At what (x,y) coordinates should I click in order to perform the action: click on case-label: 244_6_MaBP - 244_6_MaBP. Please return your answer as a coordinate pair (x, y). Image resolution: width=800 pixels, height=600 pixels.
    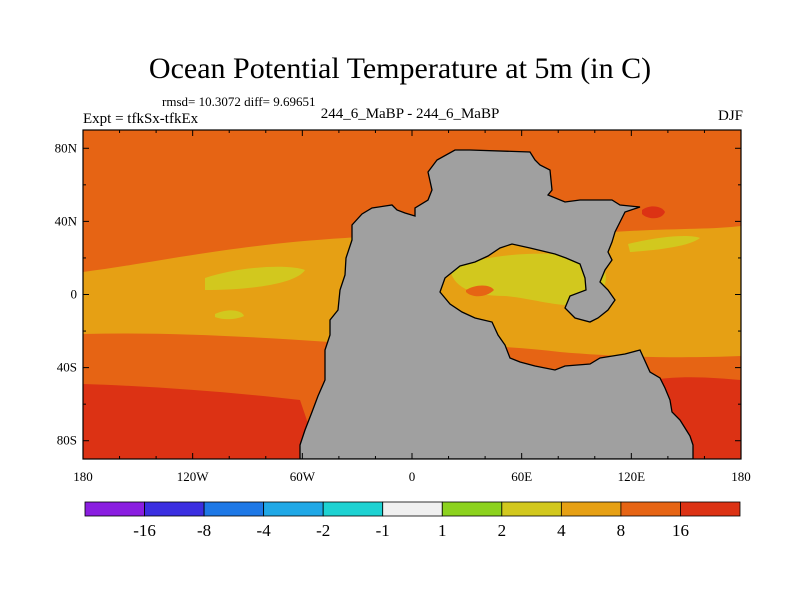
    Looking at the image, I should click on (410, 114).